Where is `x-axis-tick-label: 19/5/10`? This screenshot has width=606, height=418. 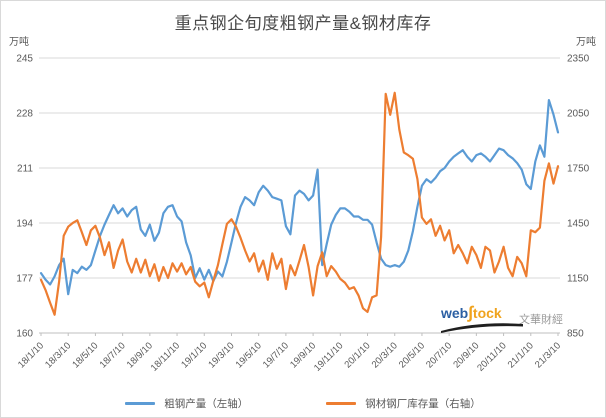 x-axis-tick-label: 19/5/10 is located at coordinates (249, 355).